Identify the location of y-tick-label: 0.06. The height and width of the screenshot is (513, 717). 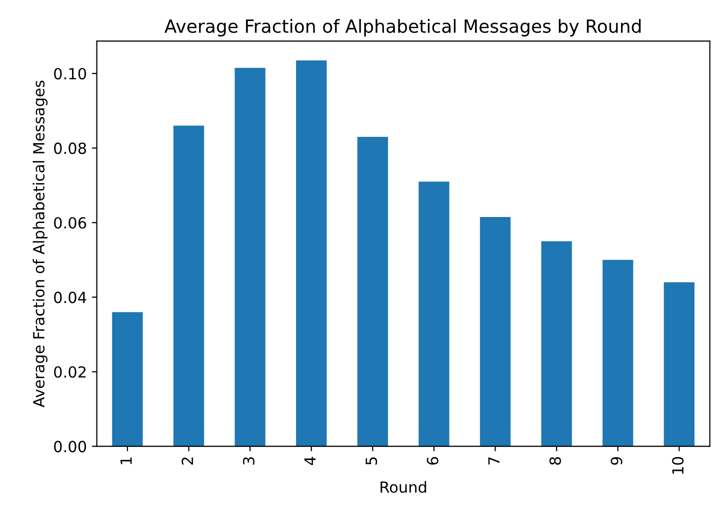
(70, 223).